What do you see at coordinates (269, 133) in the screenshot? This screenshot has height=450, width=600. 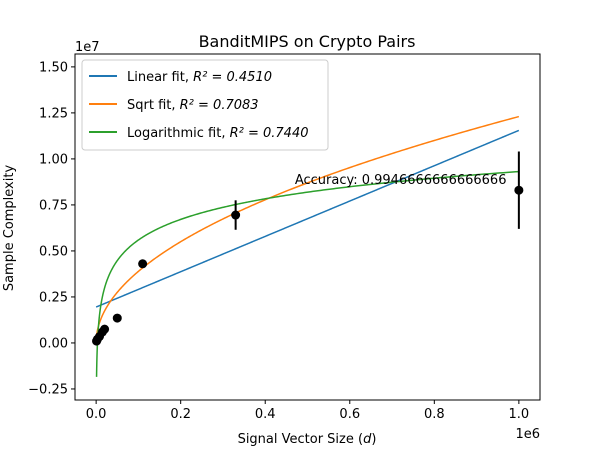 I see `legend-label-r2-log: R² = 0.7440` at bounding box center [269, 133].